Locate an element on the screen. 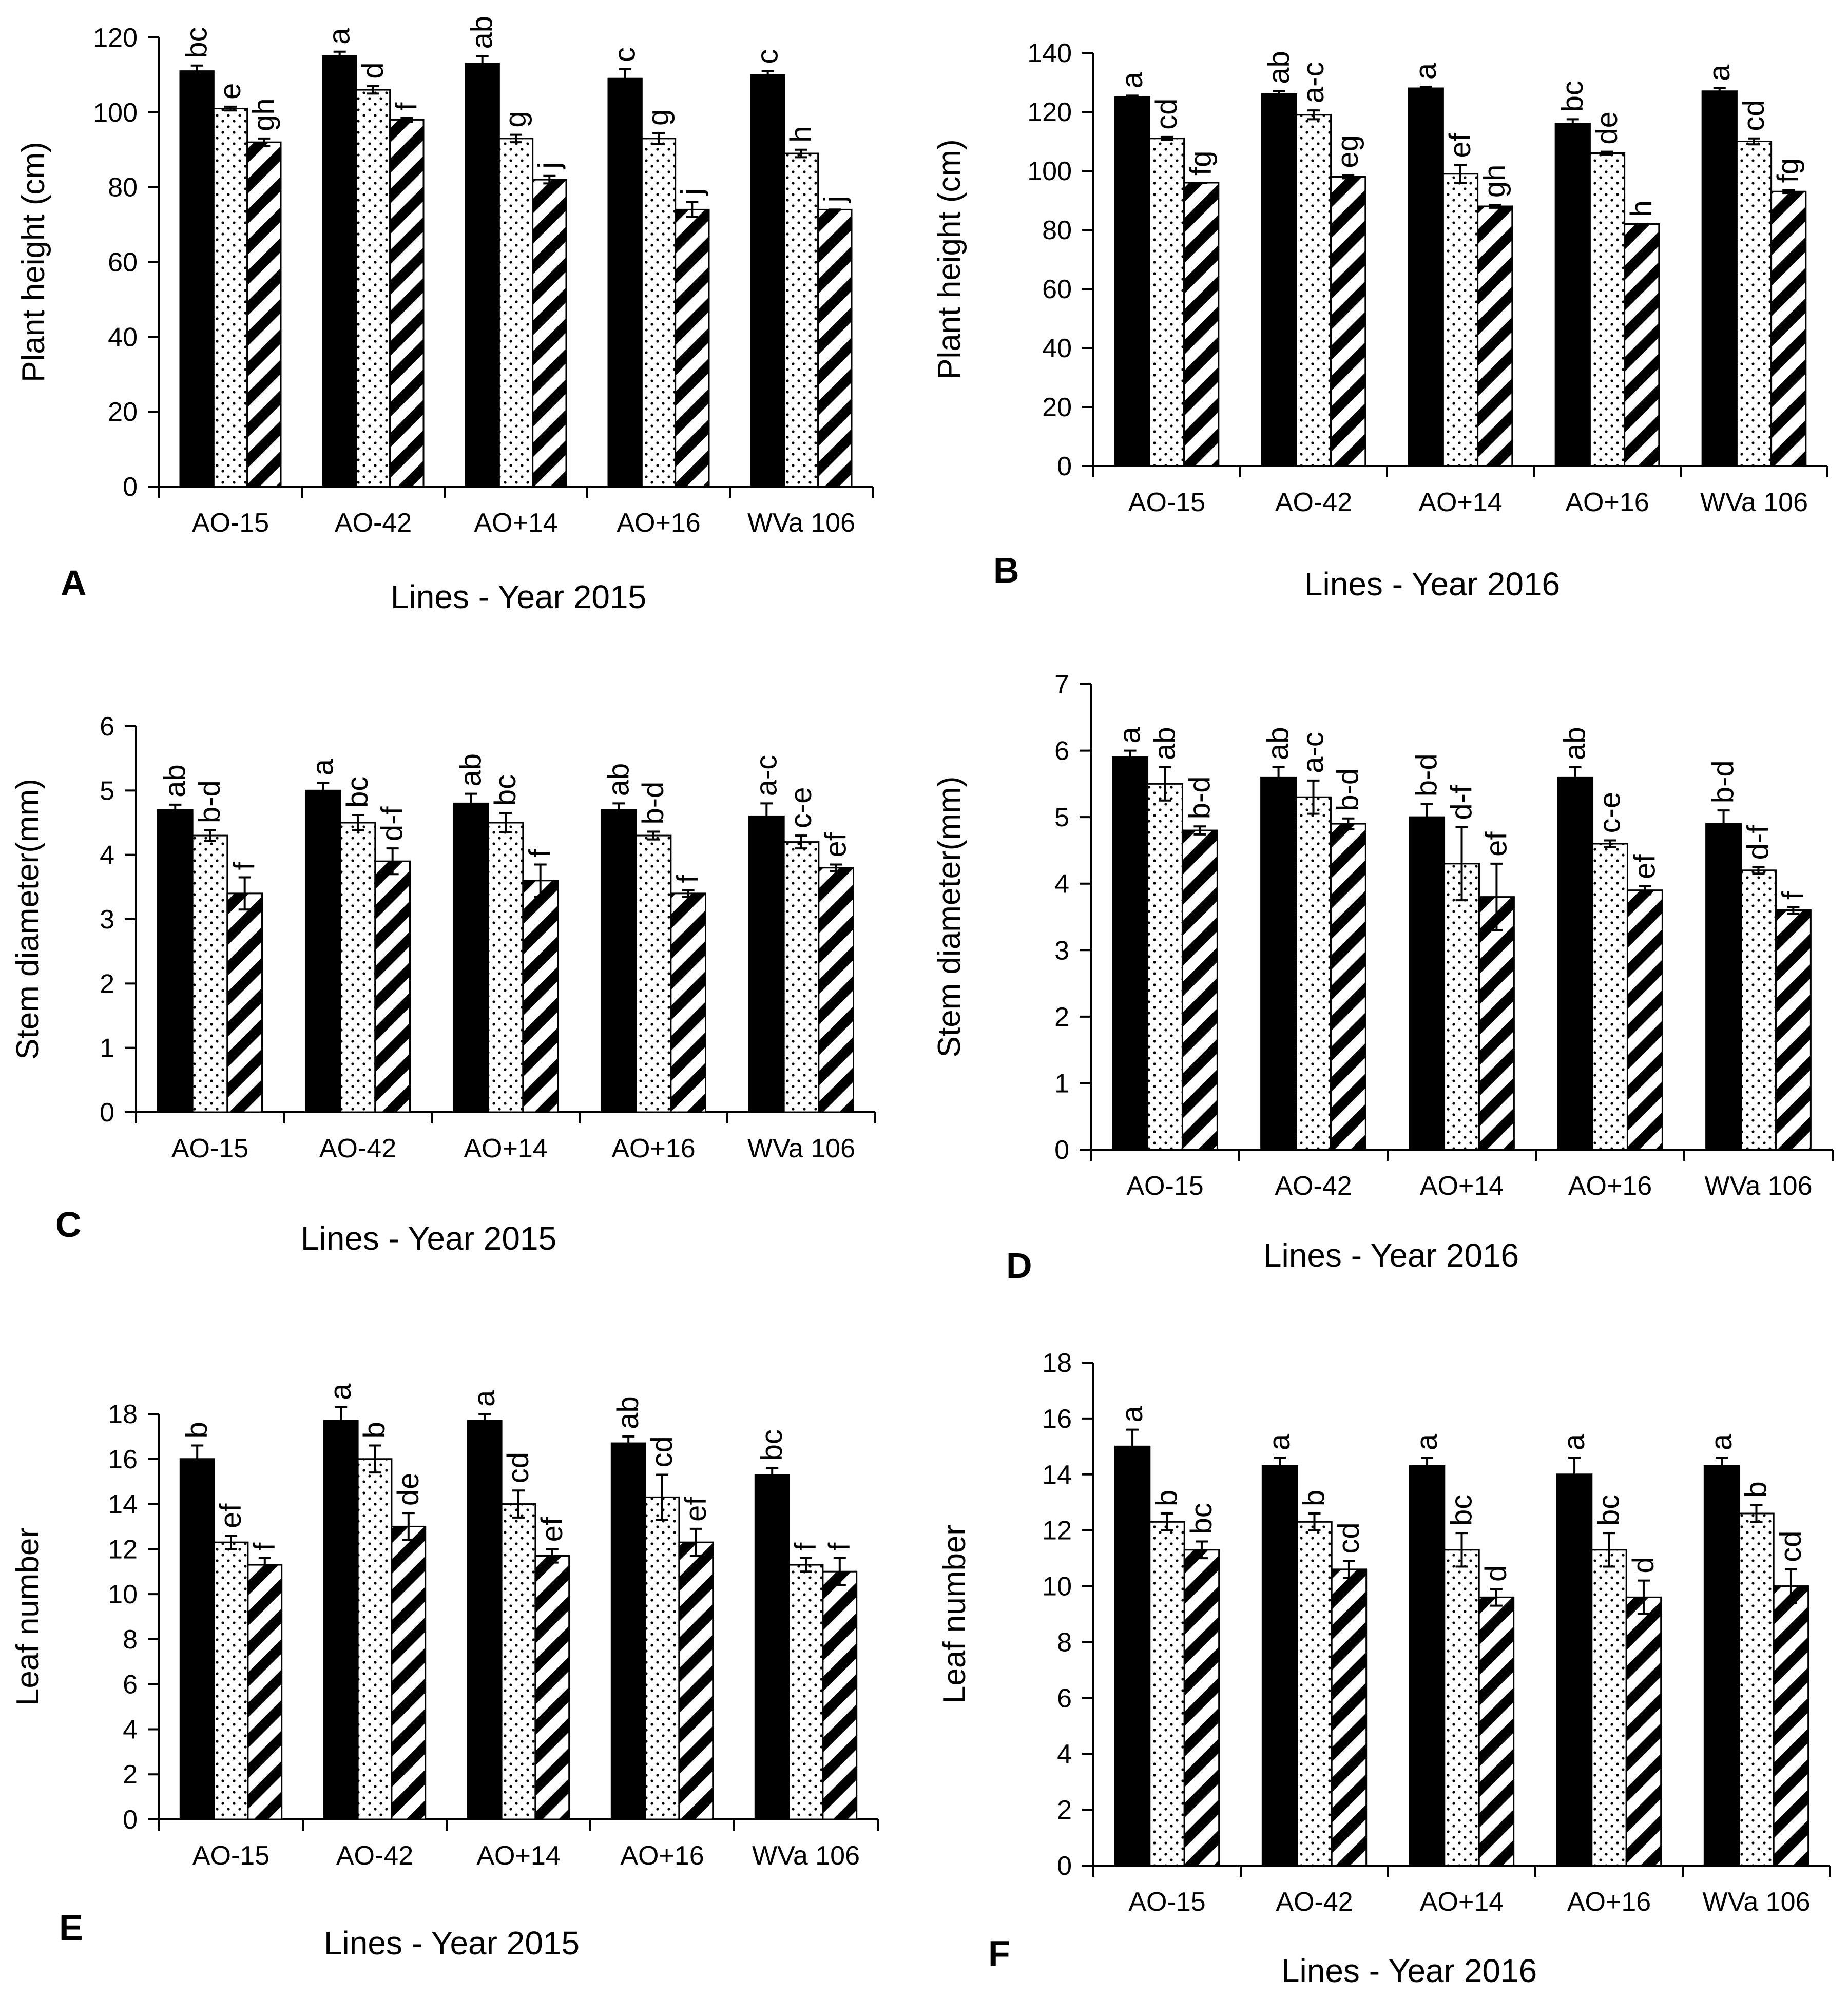  bar-C-AO+16-hatch is located at coordinates (688, 1002).